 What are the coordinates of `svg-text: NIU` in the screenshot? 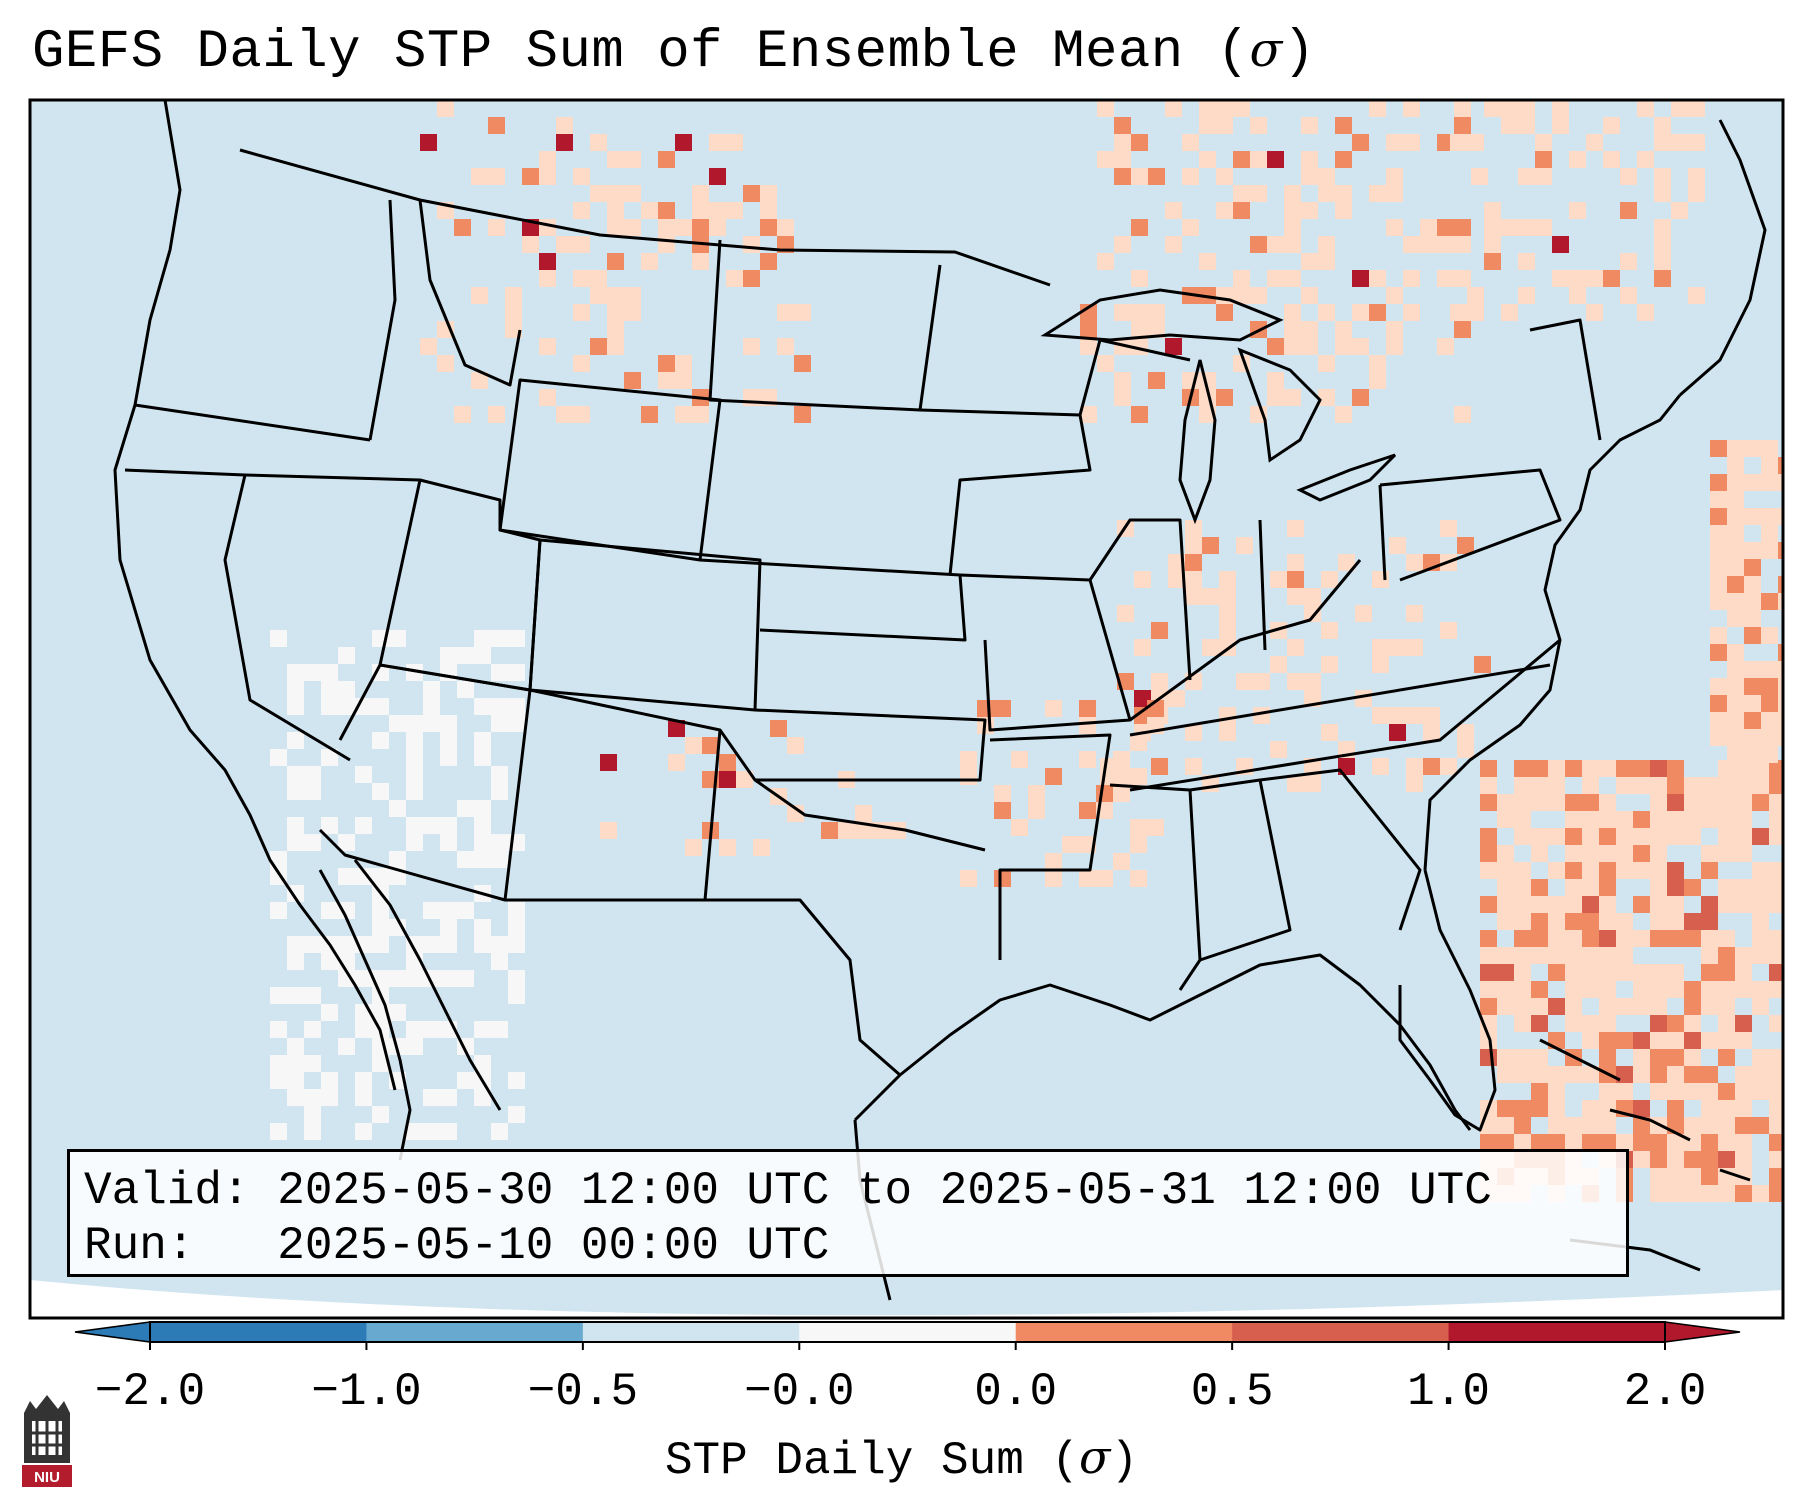 It's located at (47, 1477).